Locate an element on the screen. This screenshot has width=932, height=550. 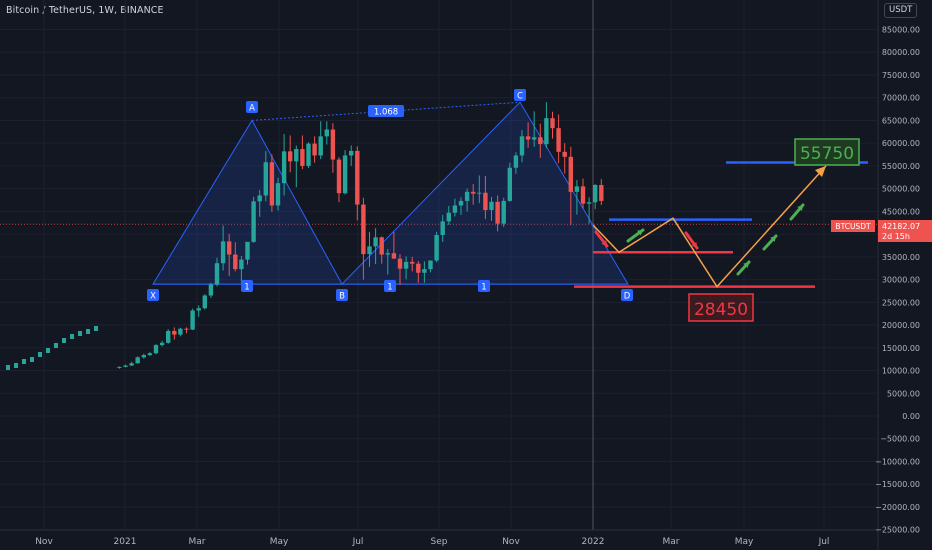
pattern-label-c-bg is located at coordinates (520, 95).